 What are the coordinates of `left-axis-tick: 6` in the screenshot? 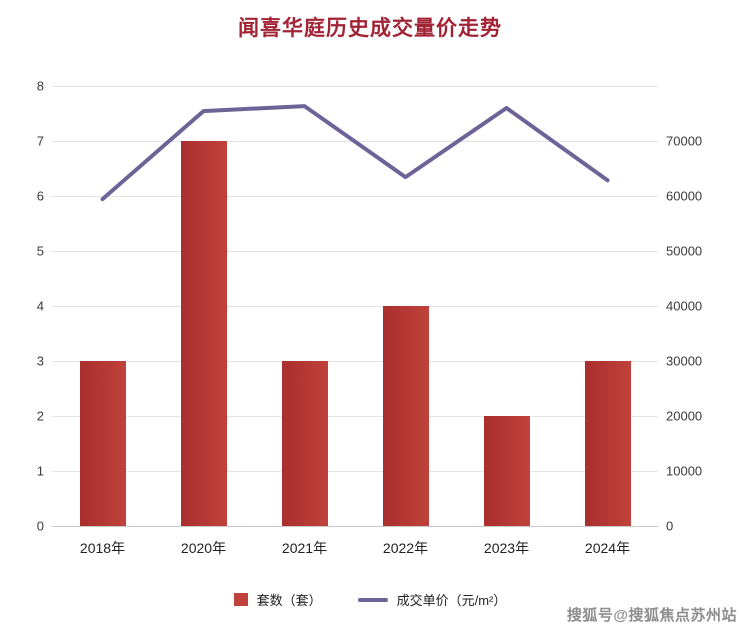 It's located at (40, 196).